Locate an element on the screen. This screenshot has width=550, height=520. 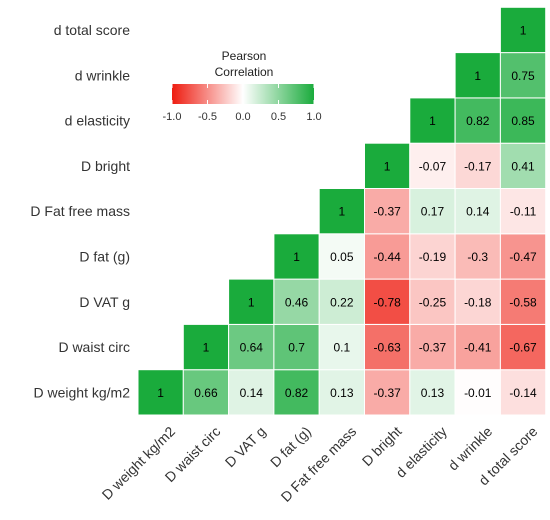
heatmap-cell-d-wrinkle-vs-d-wrinkle: 1 is located at coordinates (477, 75).